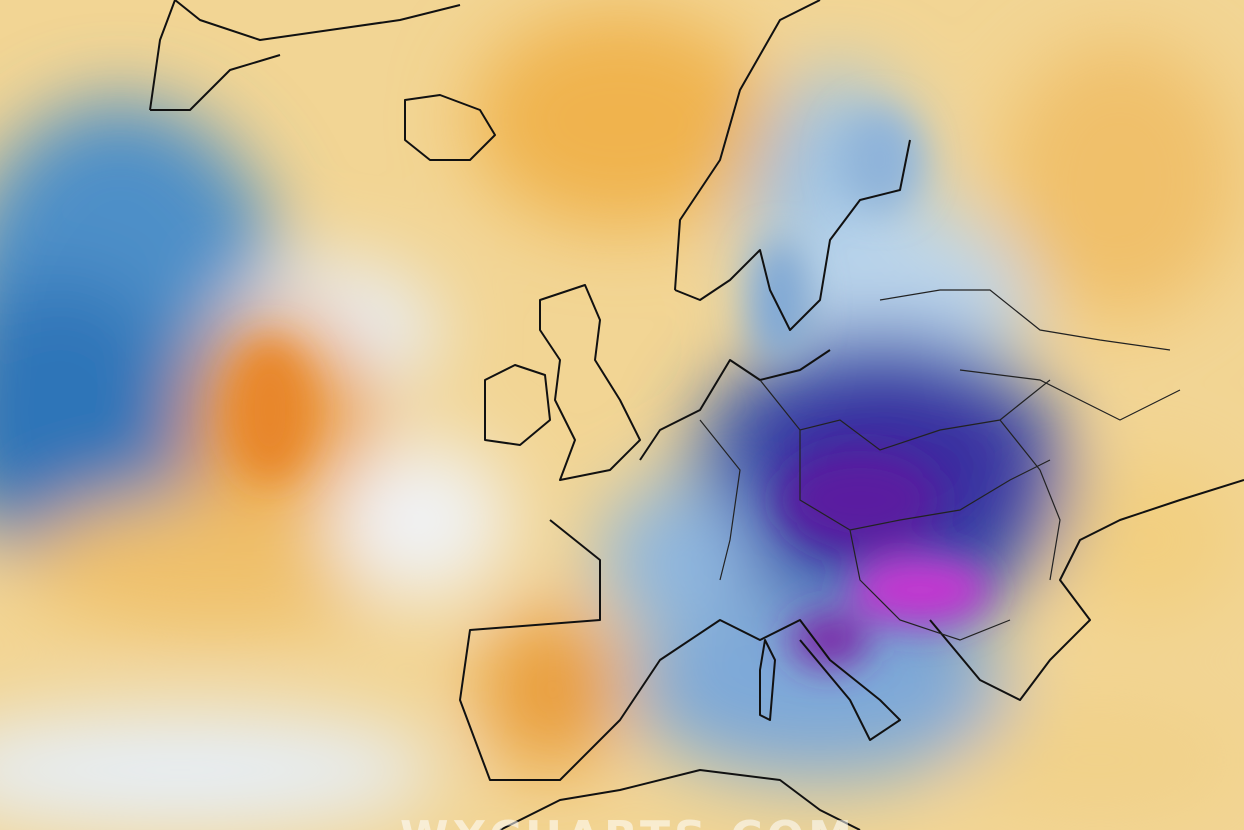 Image resolution: width=1244 pixels, height=830 pixels. What do you see at coordinates (628, 821) in the screenshot?
I see `watermark: WXCHARTS.COM` at bounding box center [628, 821].